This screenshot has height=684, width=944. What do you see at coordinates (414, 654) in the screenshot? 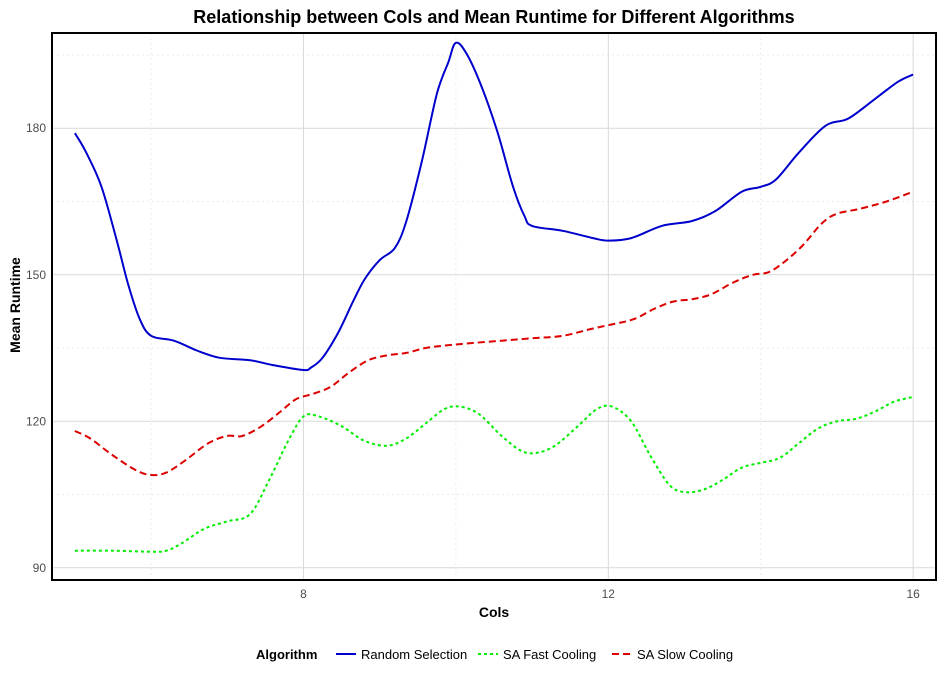
I see `legend-label-random-selection: Random Selection` at bounding box center [414, 654].